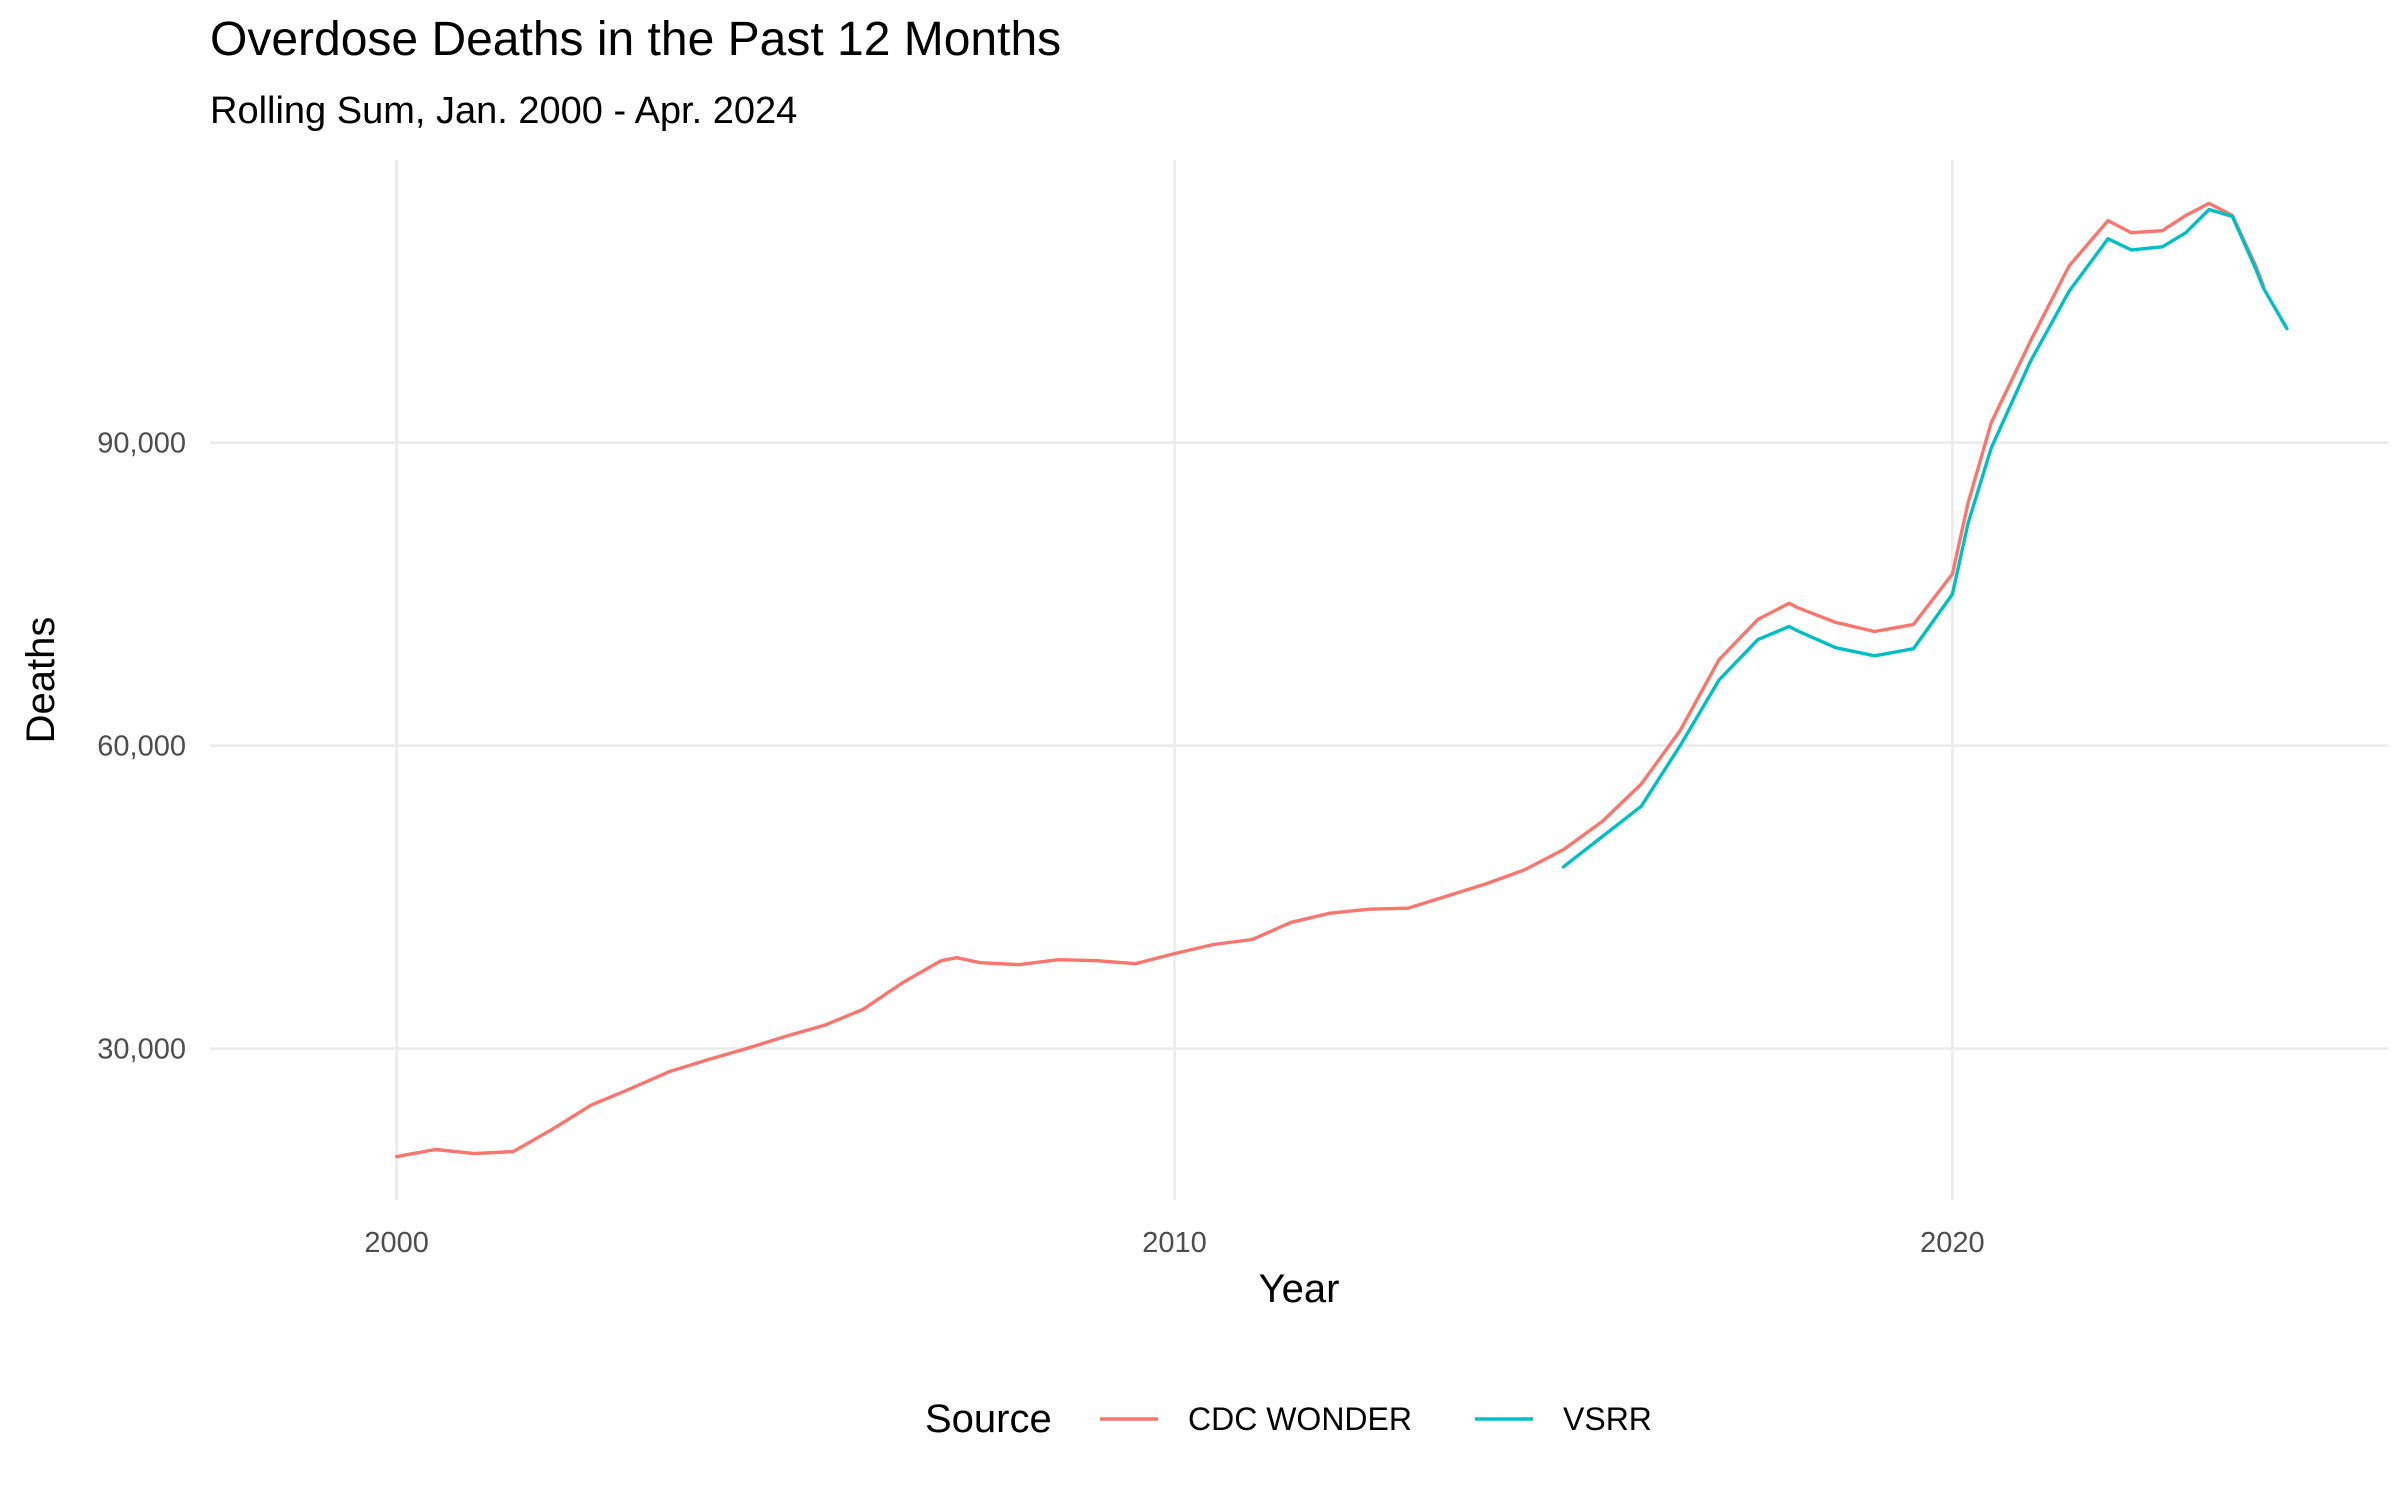 The image size is (2400, 1500). What do you see at coordinates (1299, 1289) in the screenshot?
I see `x-axis-title: Year` at bounding box center [1299, 1289].